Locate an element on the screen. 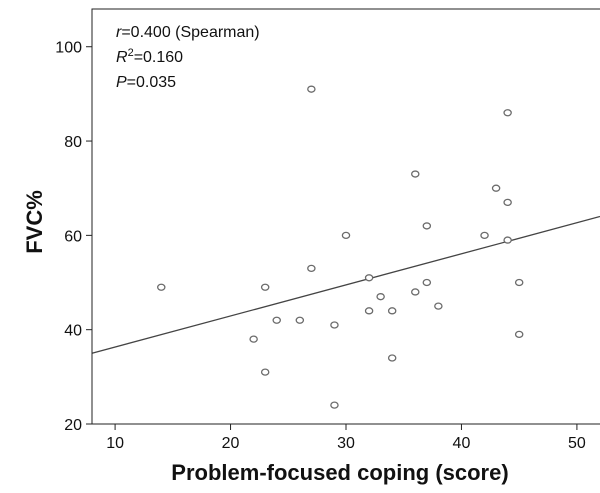 Image resolution: width=600 pixels, height=493 pixels. x-tick-label: 10 is located at coordinates (115, 443).